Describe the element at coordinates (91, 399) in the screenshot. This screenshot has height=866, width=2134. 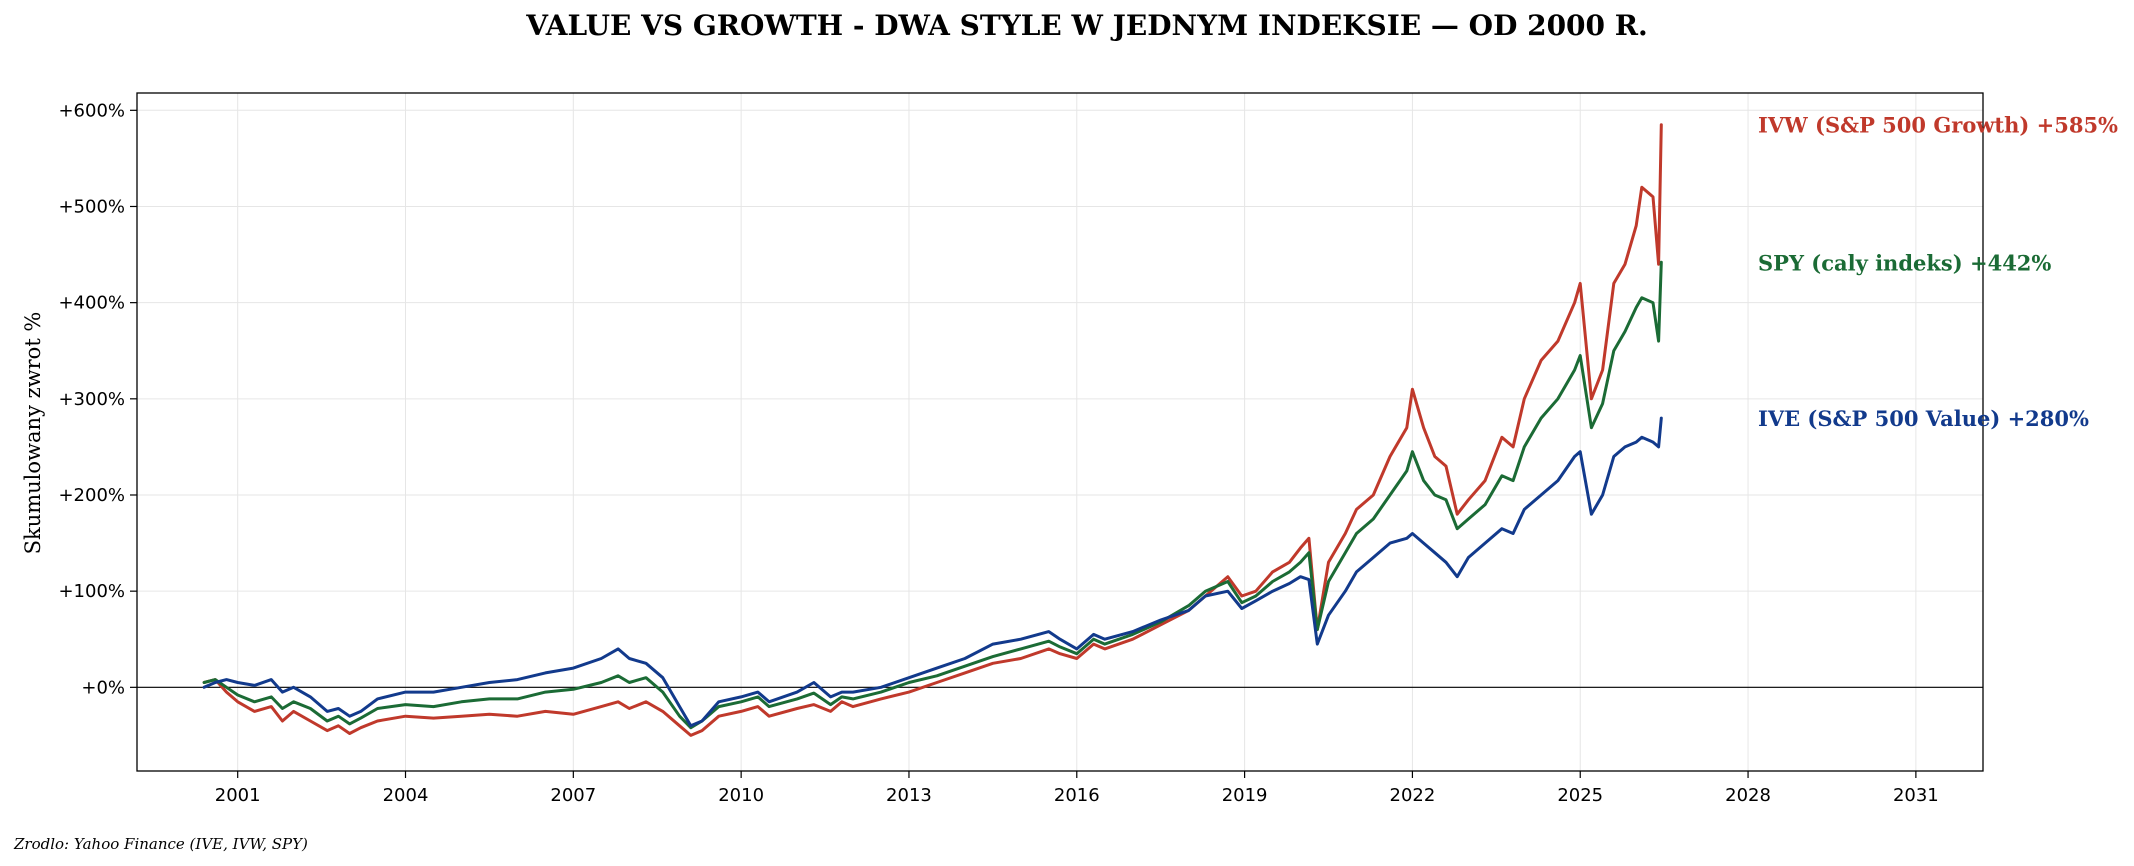
I see `y-tick-label: +300%` at that location.